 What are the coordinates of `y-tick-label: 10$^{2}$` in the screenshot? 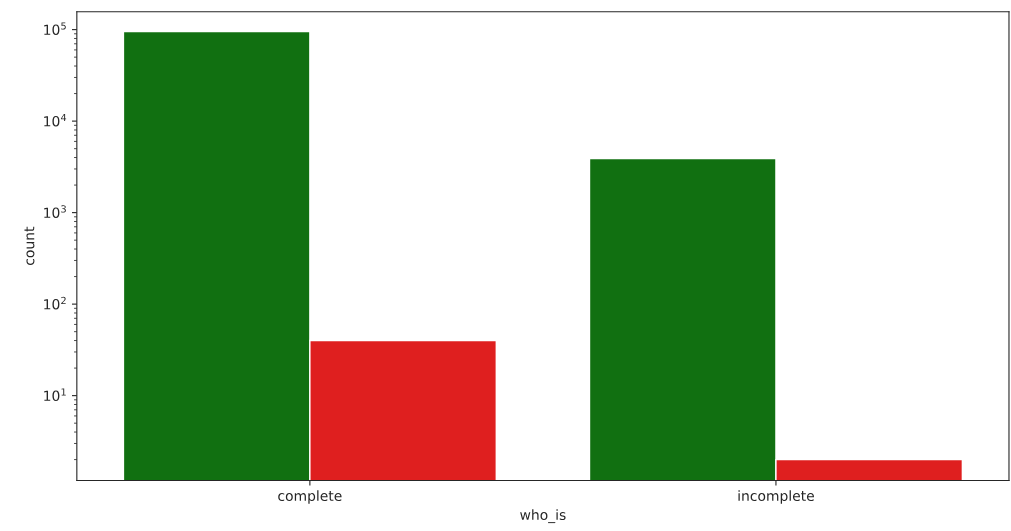 It's located at (55, 303).